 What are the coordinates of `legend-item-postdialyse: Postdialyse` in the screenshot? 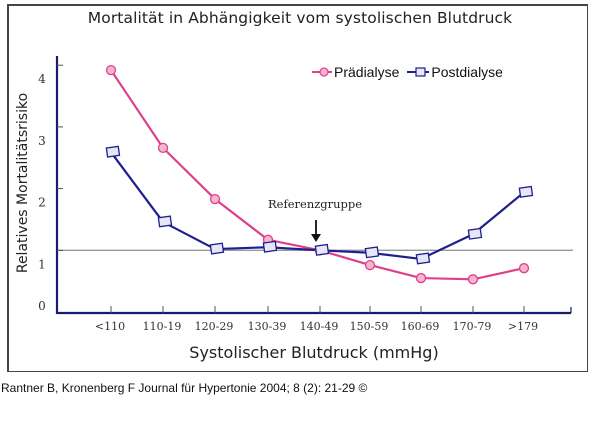 It's located at (455, 72).